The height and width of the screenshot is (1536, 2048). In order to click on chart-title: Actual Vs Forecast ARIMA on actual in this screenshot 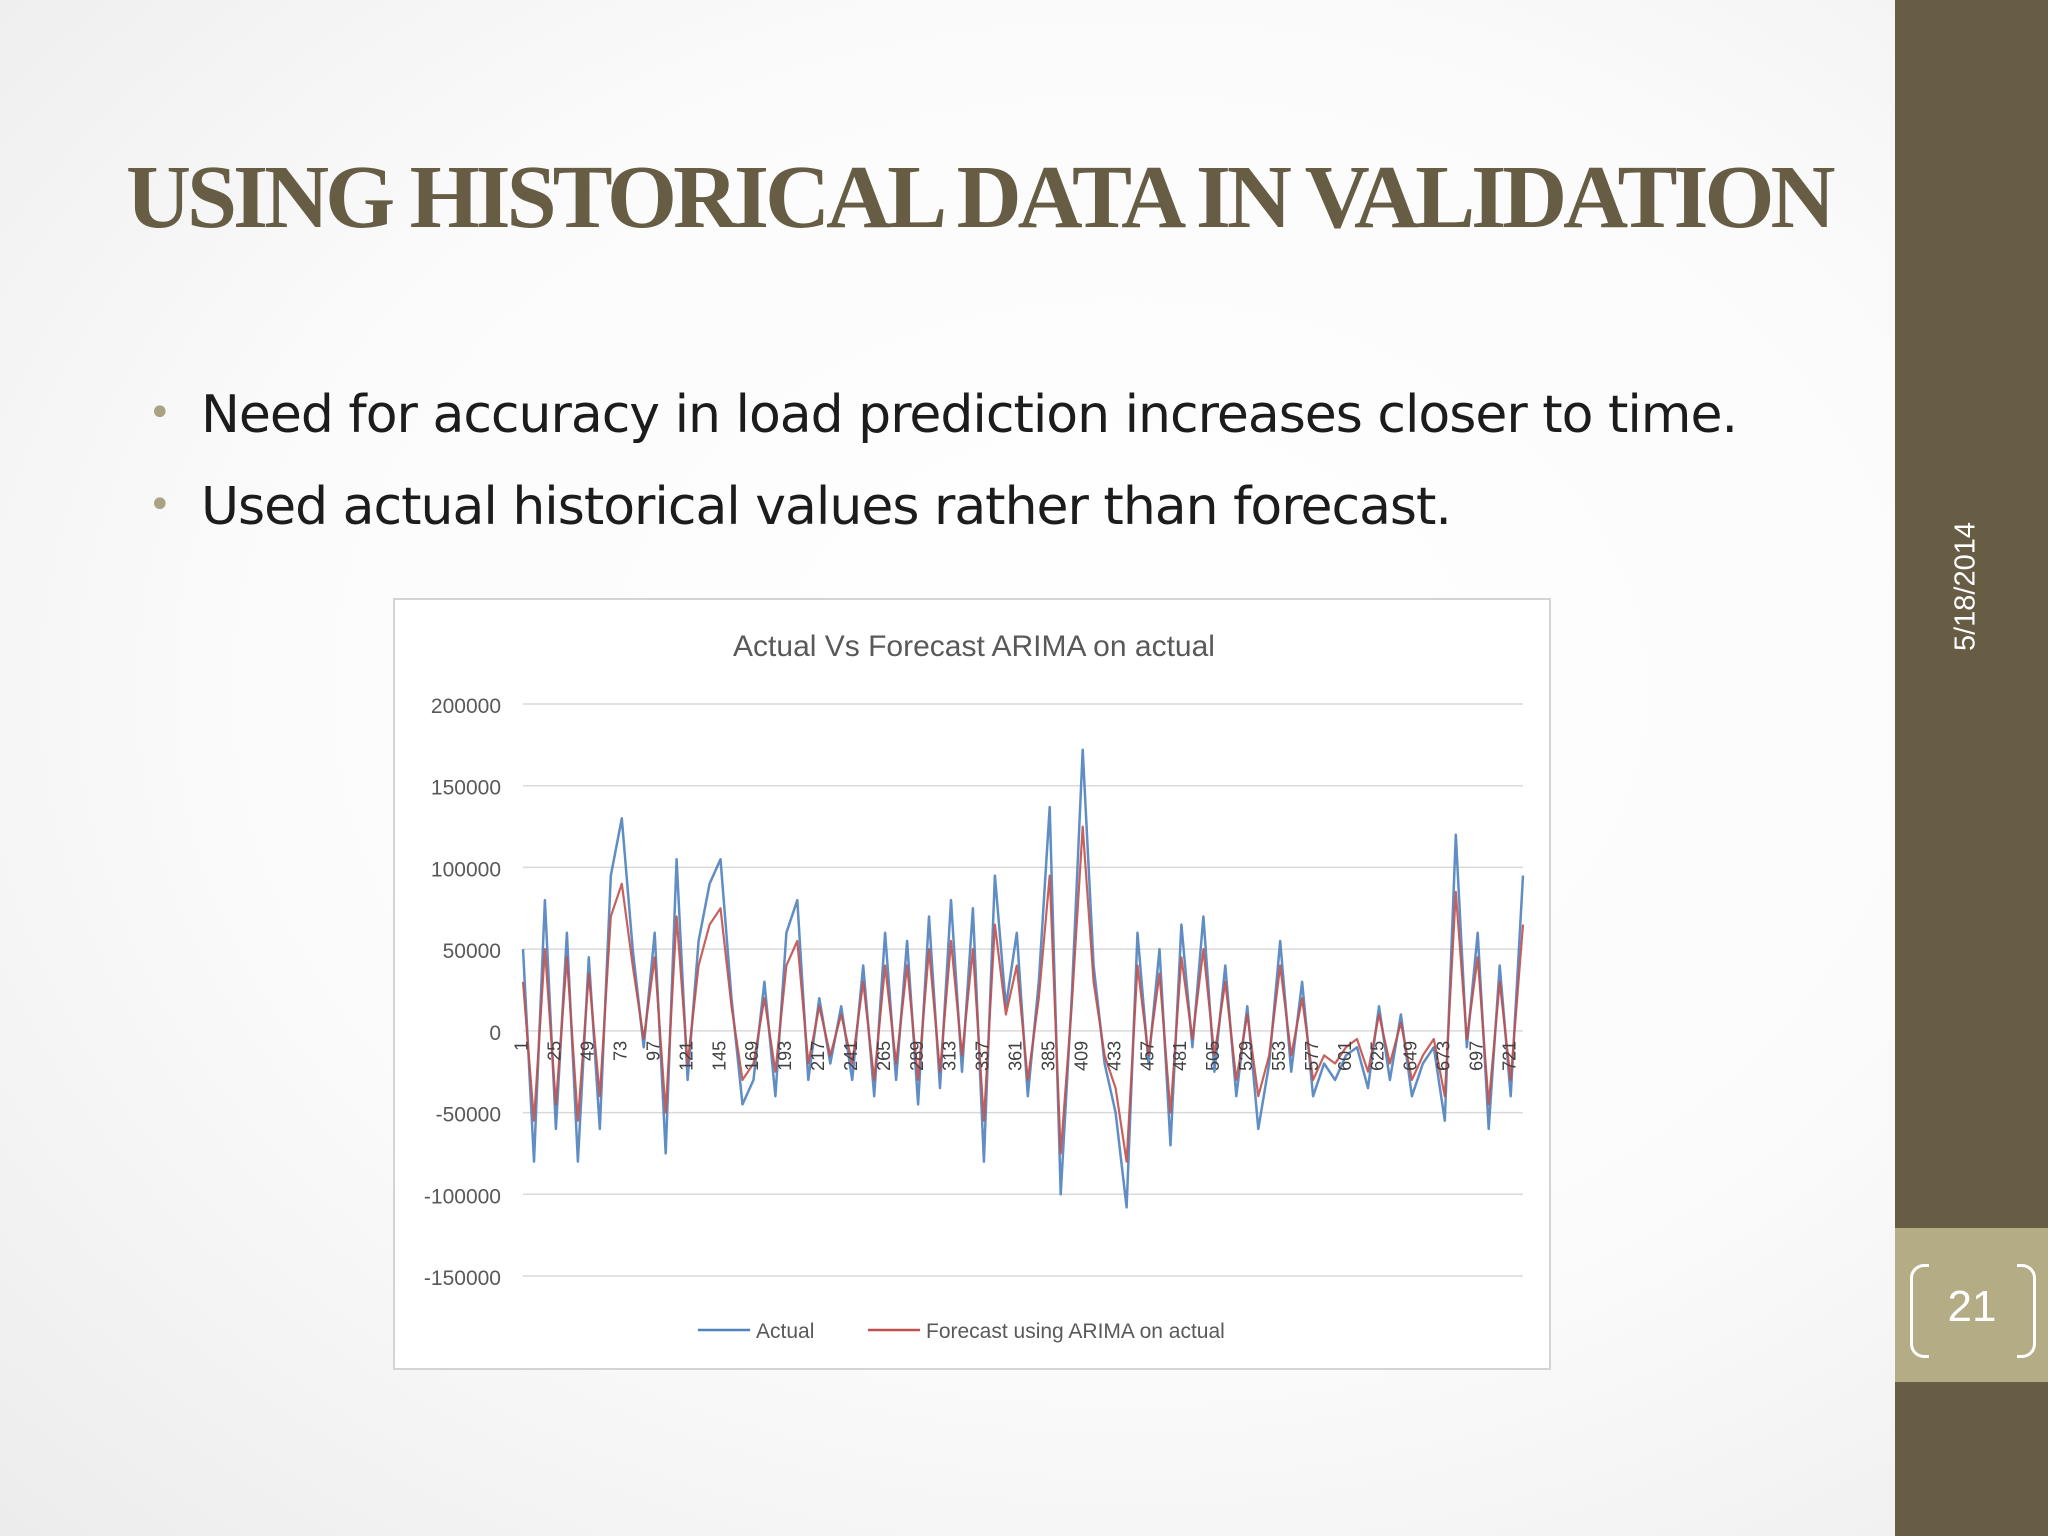, I will do `click(974, 646)`.